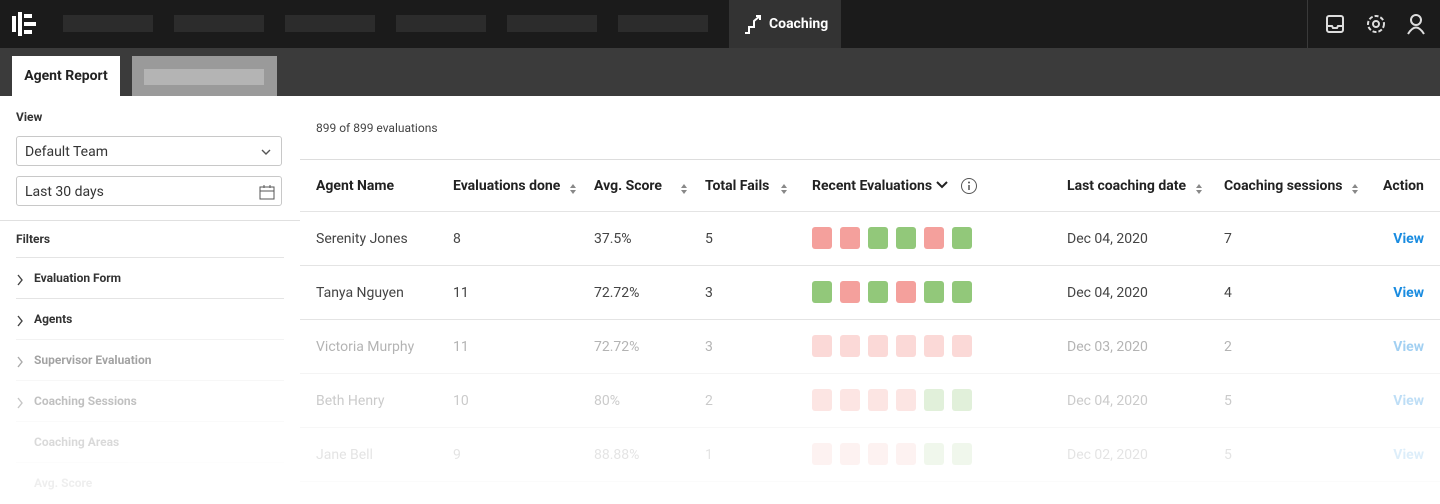 This screenshot has height=504, width=1440. What do you see at coordinates (20, 401) in the screenshot?
I see `chevron` at bounding box center [20, 401].